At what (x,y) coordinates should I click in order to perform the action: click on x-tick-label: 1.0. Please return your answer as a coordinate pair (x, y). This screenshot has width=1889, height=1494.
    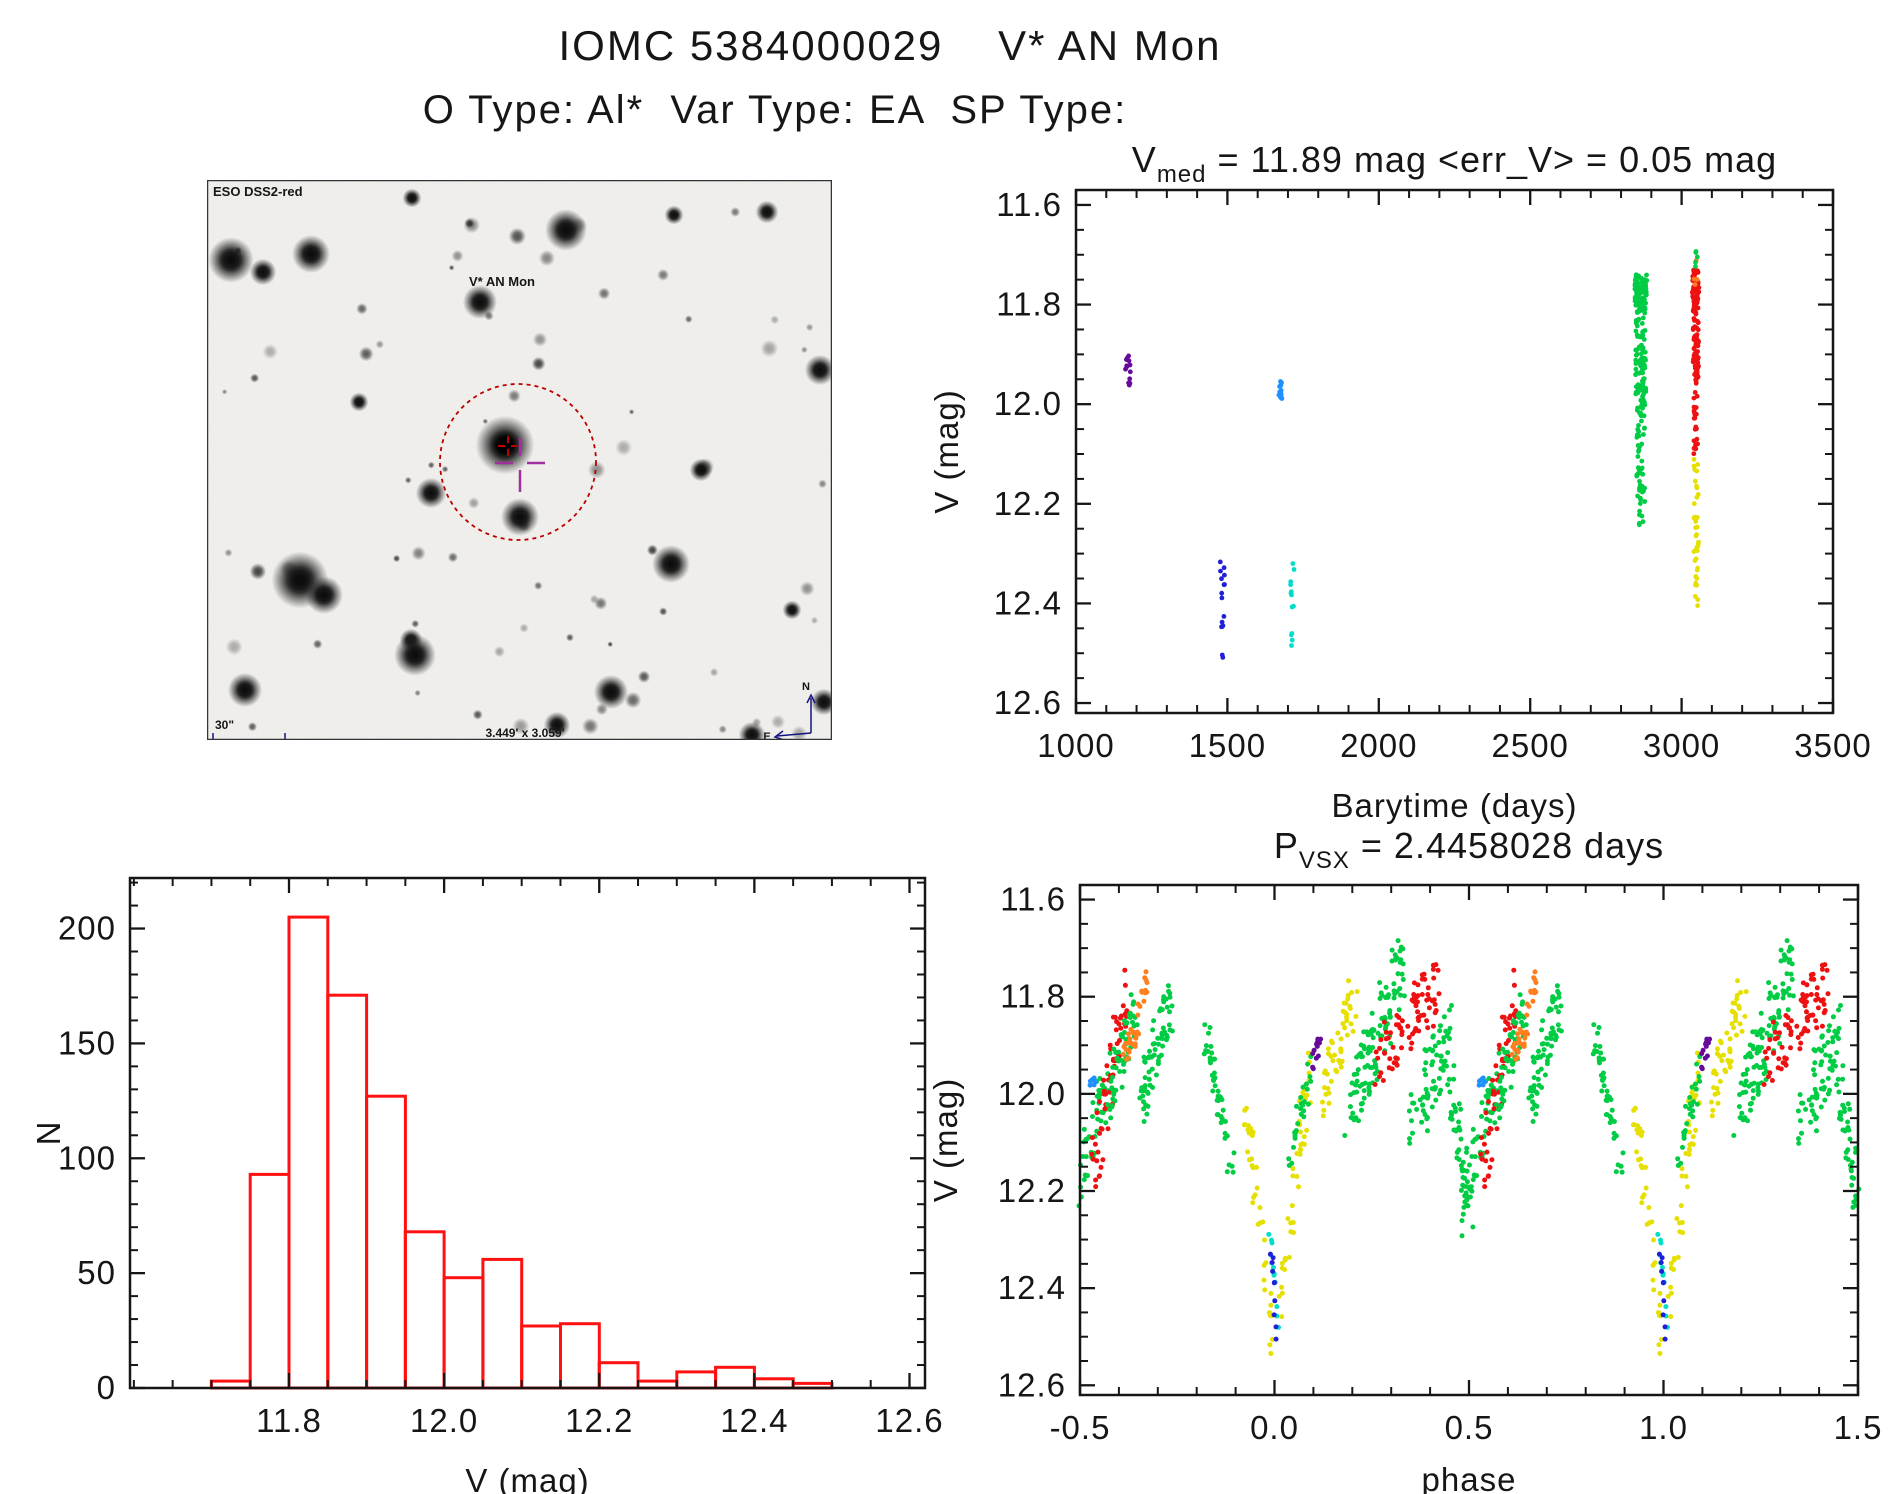
    Looking at the image, I should click on (1663, 1427).